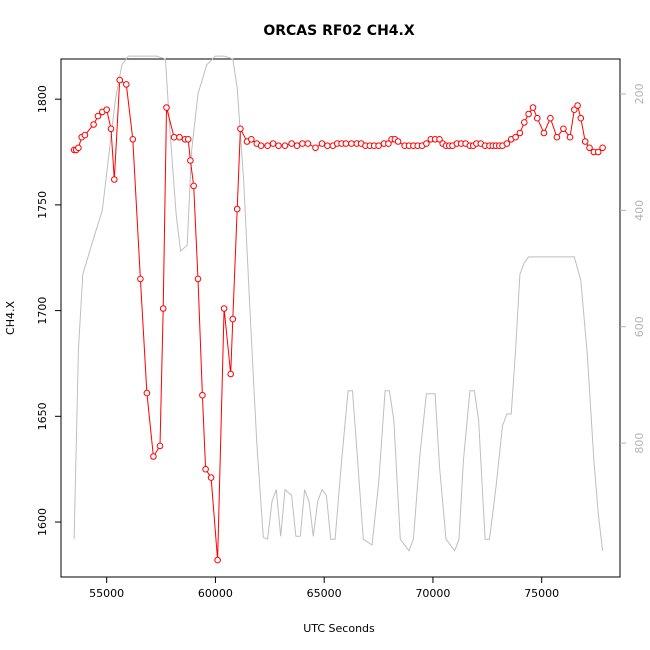  Describe the element at coordinates (42, 522) in the screenshot. I see `y-tick-label-0: 1600` at that location.